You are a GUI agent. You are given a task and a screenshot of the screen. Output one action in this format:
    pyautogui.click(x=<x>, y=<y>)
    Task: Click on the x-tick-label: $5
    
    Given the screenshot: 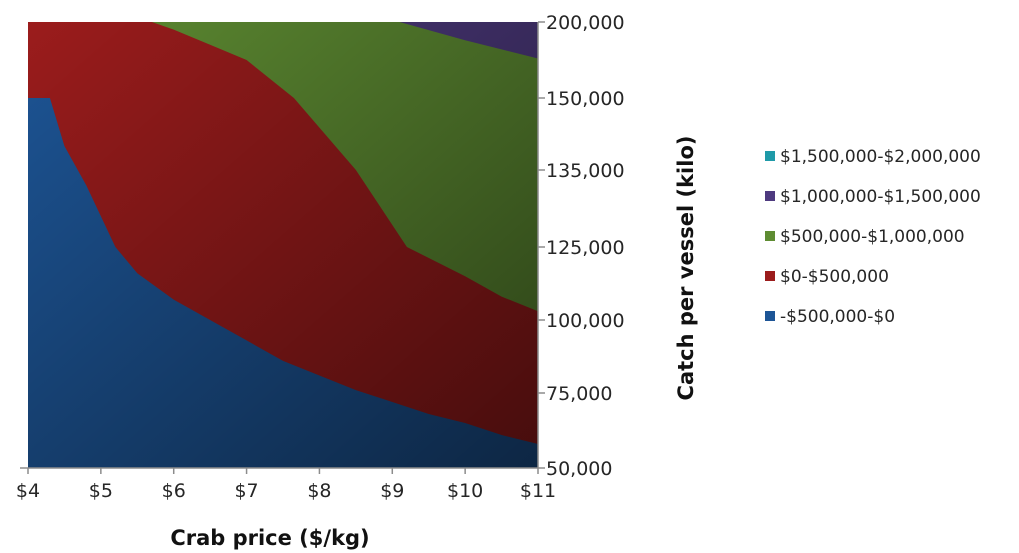 What is the action you would take?
    pyautogui.click(x=101, y=491)
    